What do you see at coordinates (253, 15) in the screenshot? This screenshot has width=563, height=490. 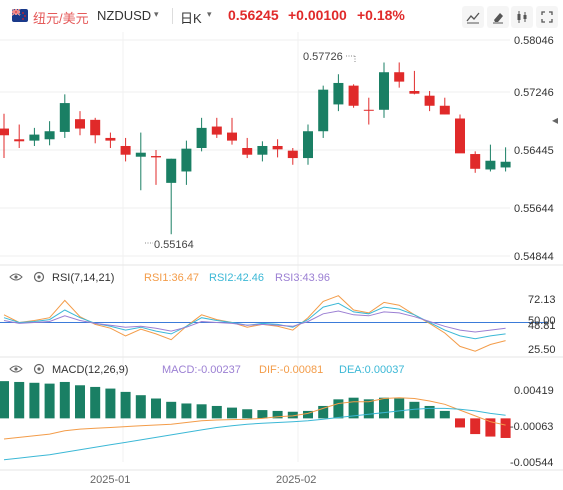 I see `last-price: 0.56245` at bounding box center [253, 15].